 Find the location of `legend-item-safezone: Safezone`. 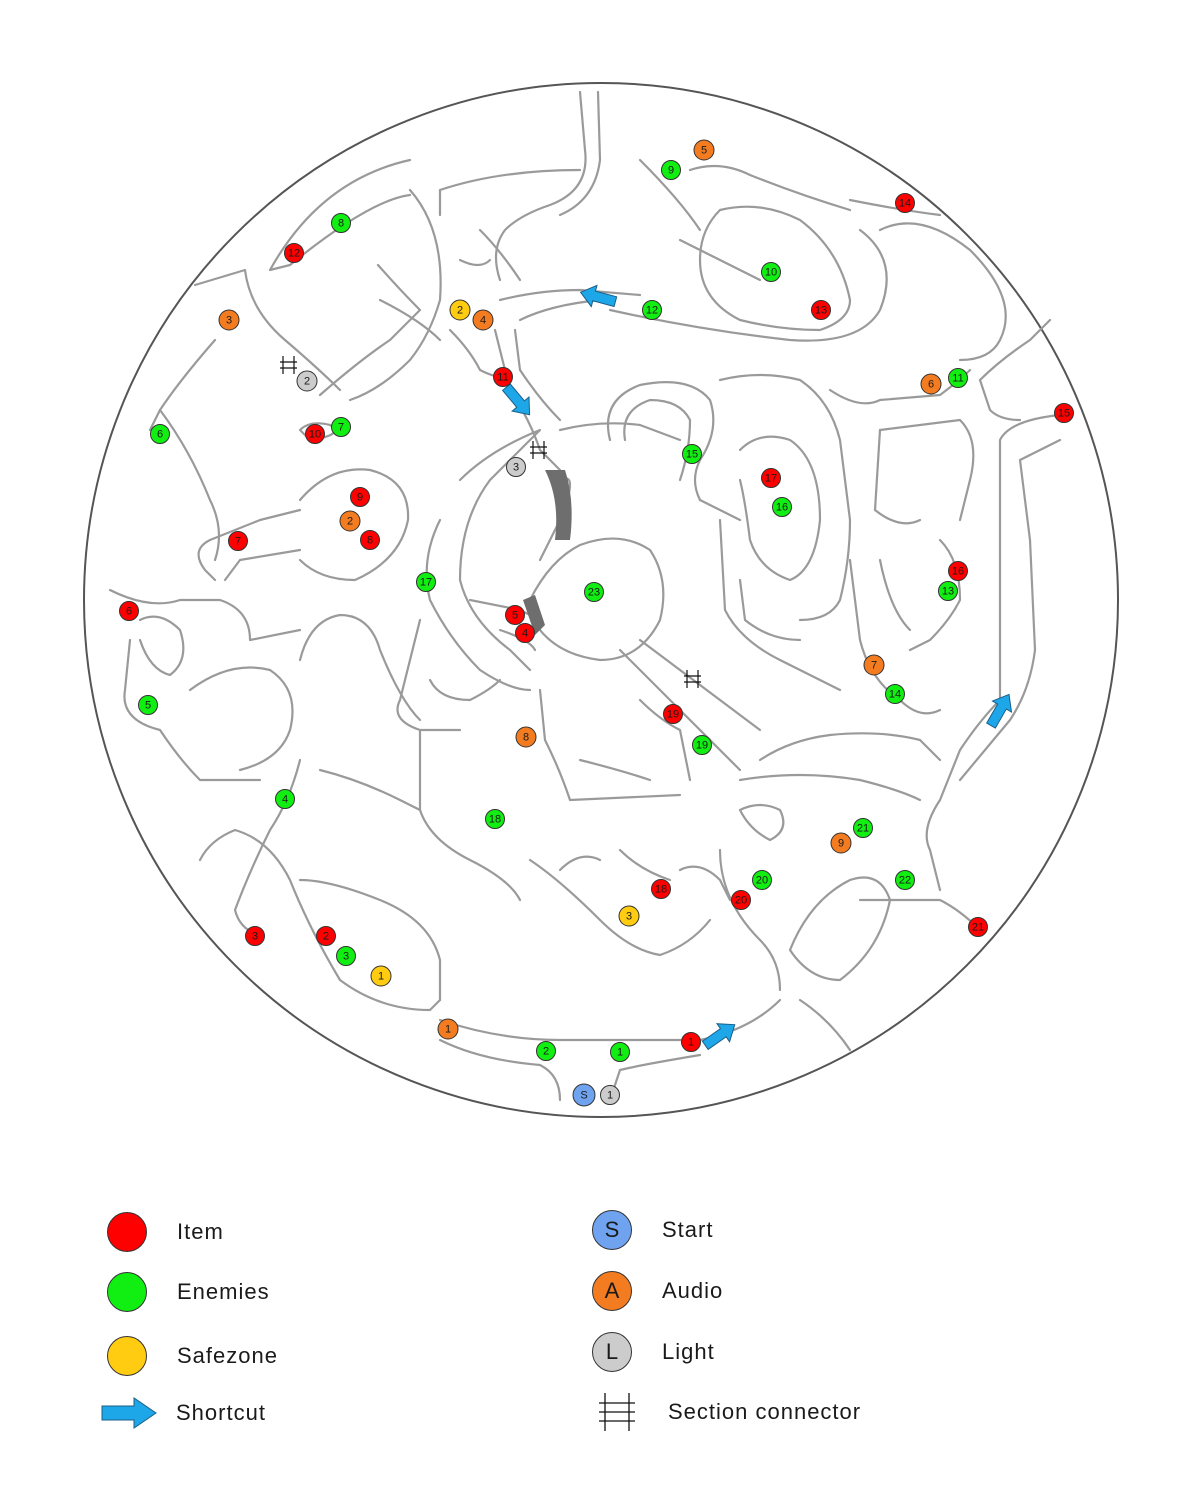

legend-item-safezone: Safezone is located at coordinates (192, 1356).